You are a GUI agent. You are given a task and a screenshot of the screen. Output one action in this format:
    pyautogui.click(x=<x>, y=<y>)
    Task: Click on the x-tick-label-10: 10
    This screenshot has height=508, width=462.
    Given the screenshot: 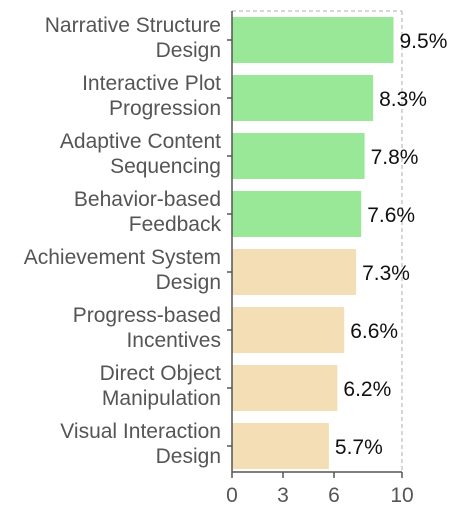 What is the action you would take?
    pyautogui.click(x=401, y=495)
    